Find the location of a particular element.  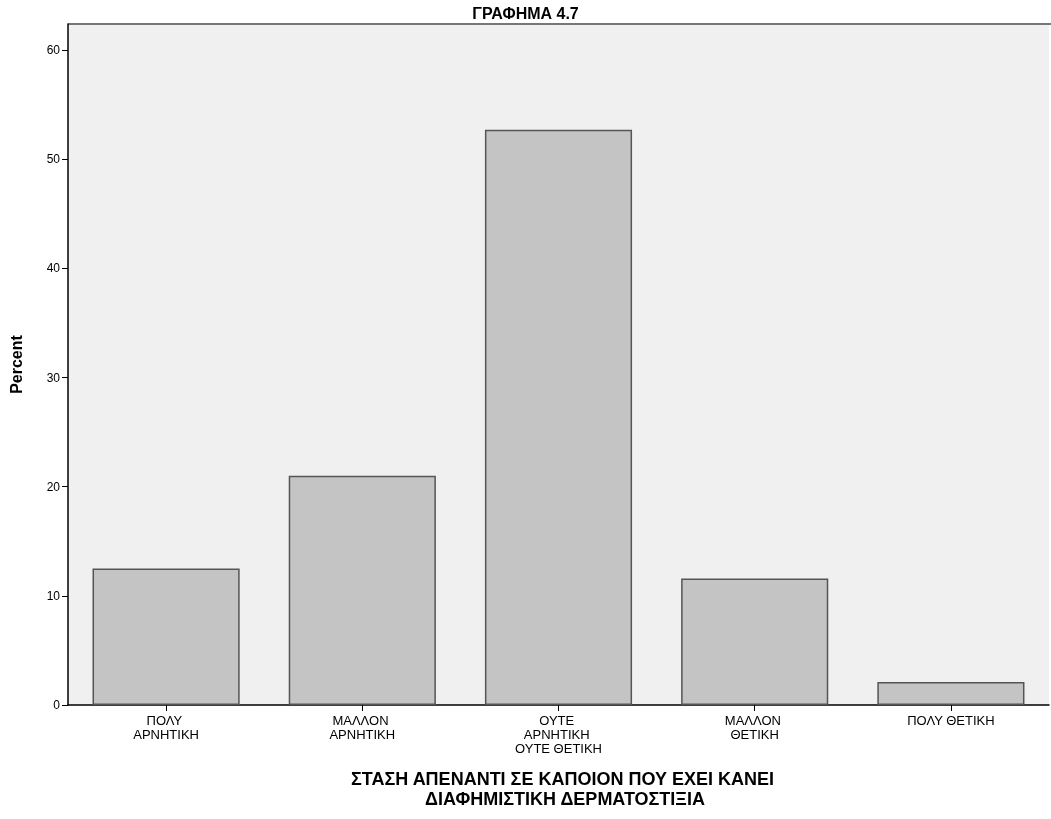

y-tick-label: 40 is located at coordinates (53, 268).